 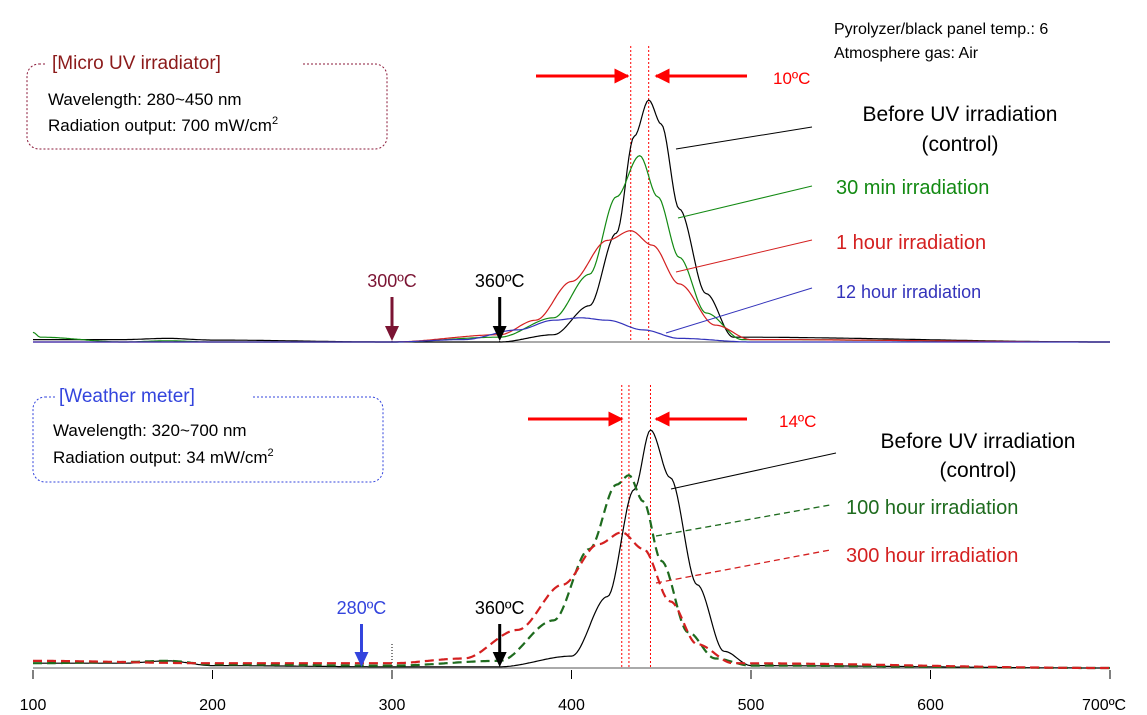 What do you see at coordinates (791, 78) in the screenshot?
I see `top-shift-label: 10ºC` at bounding box center [791, 78].